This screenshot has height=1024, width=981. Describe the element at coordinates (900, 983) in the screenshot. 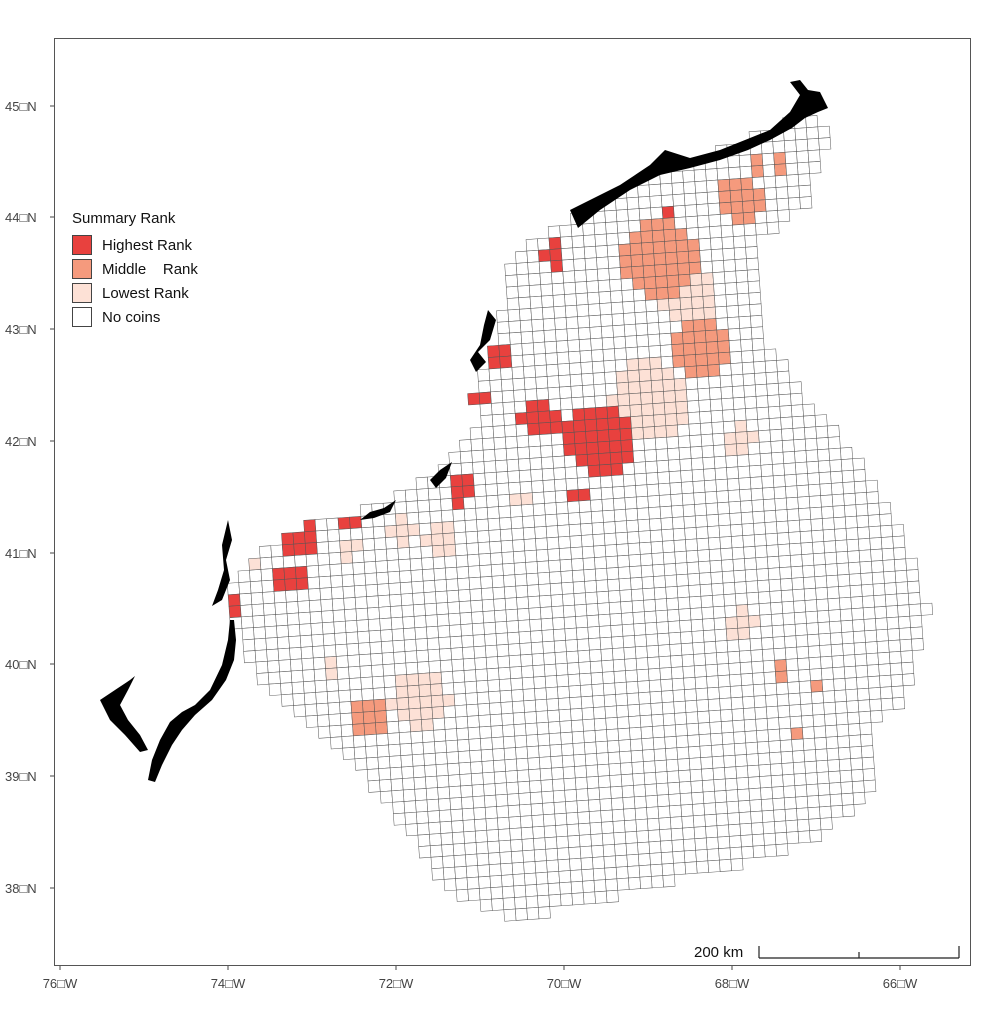

I see `lon-label: 66□W` at that location.